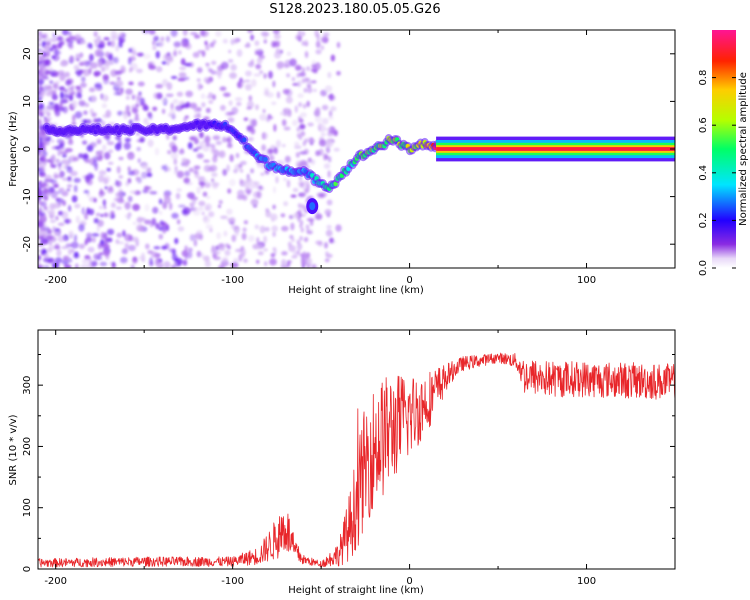 Image resolution: width=750 pixels, height=600 pixels. What do you see at coordinates (703, 125) in the screenshot?
I see `colorbar-tick-label: 0.6` at bounding box center [703, 125].